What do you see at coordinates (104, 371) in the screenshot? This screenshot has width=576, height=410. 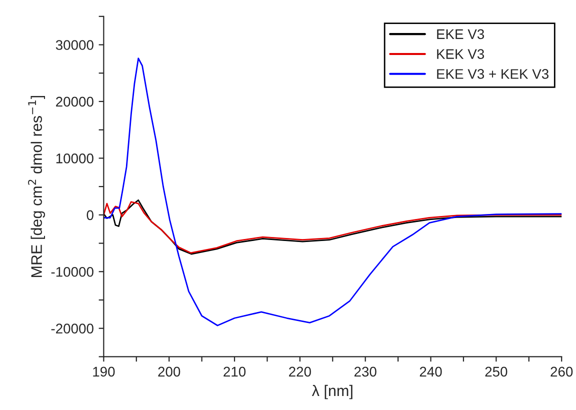 I see `x-tick-label: 190` at bounding box center [104, 371].